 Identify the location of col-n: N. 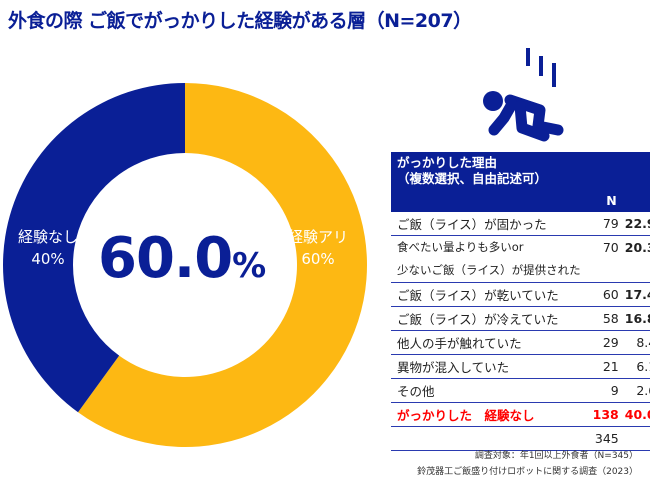
(604, 201).